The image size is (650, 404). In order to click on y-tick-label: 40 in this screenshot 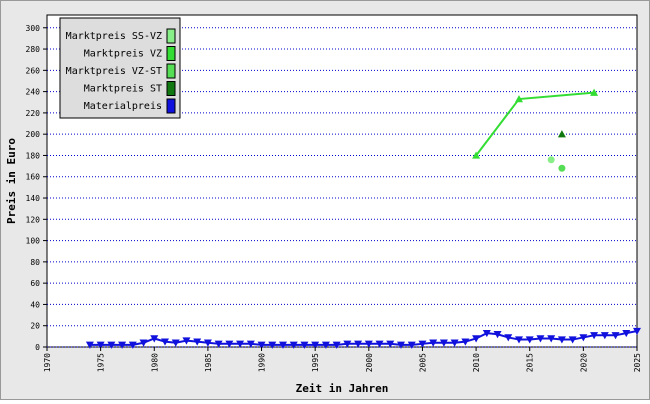, I will do `click(35, 304)`.